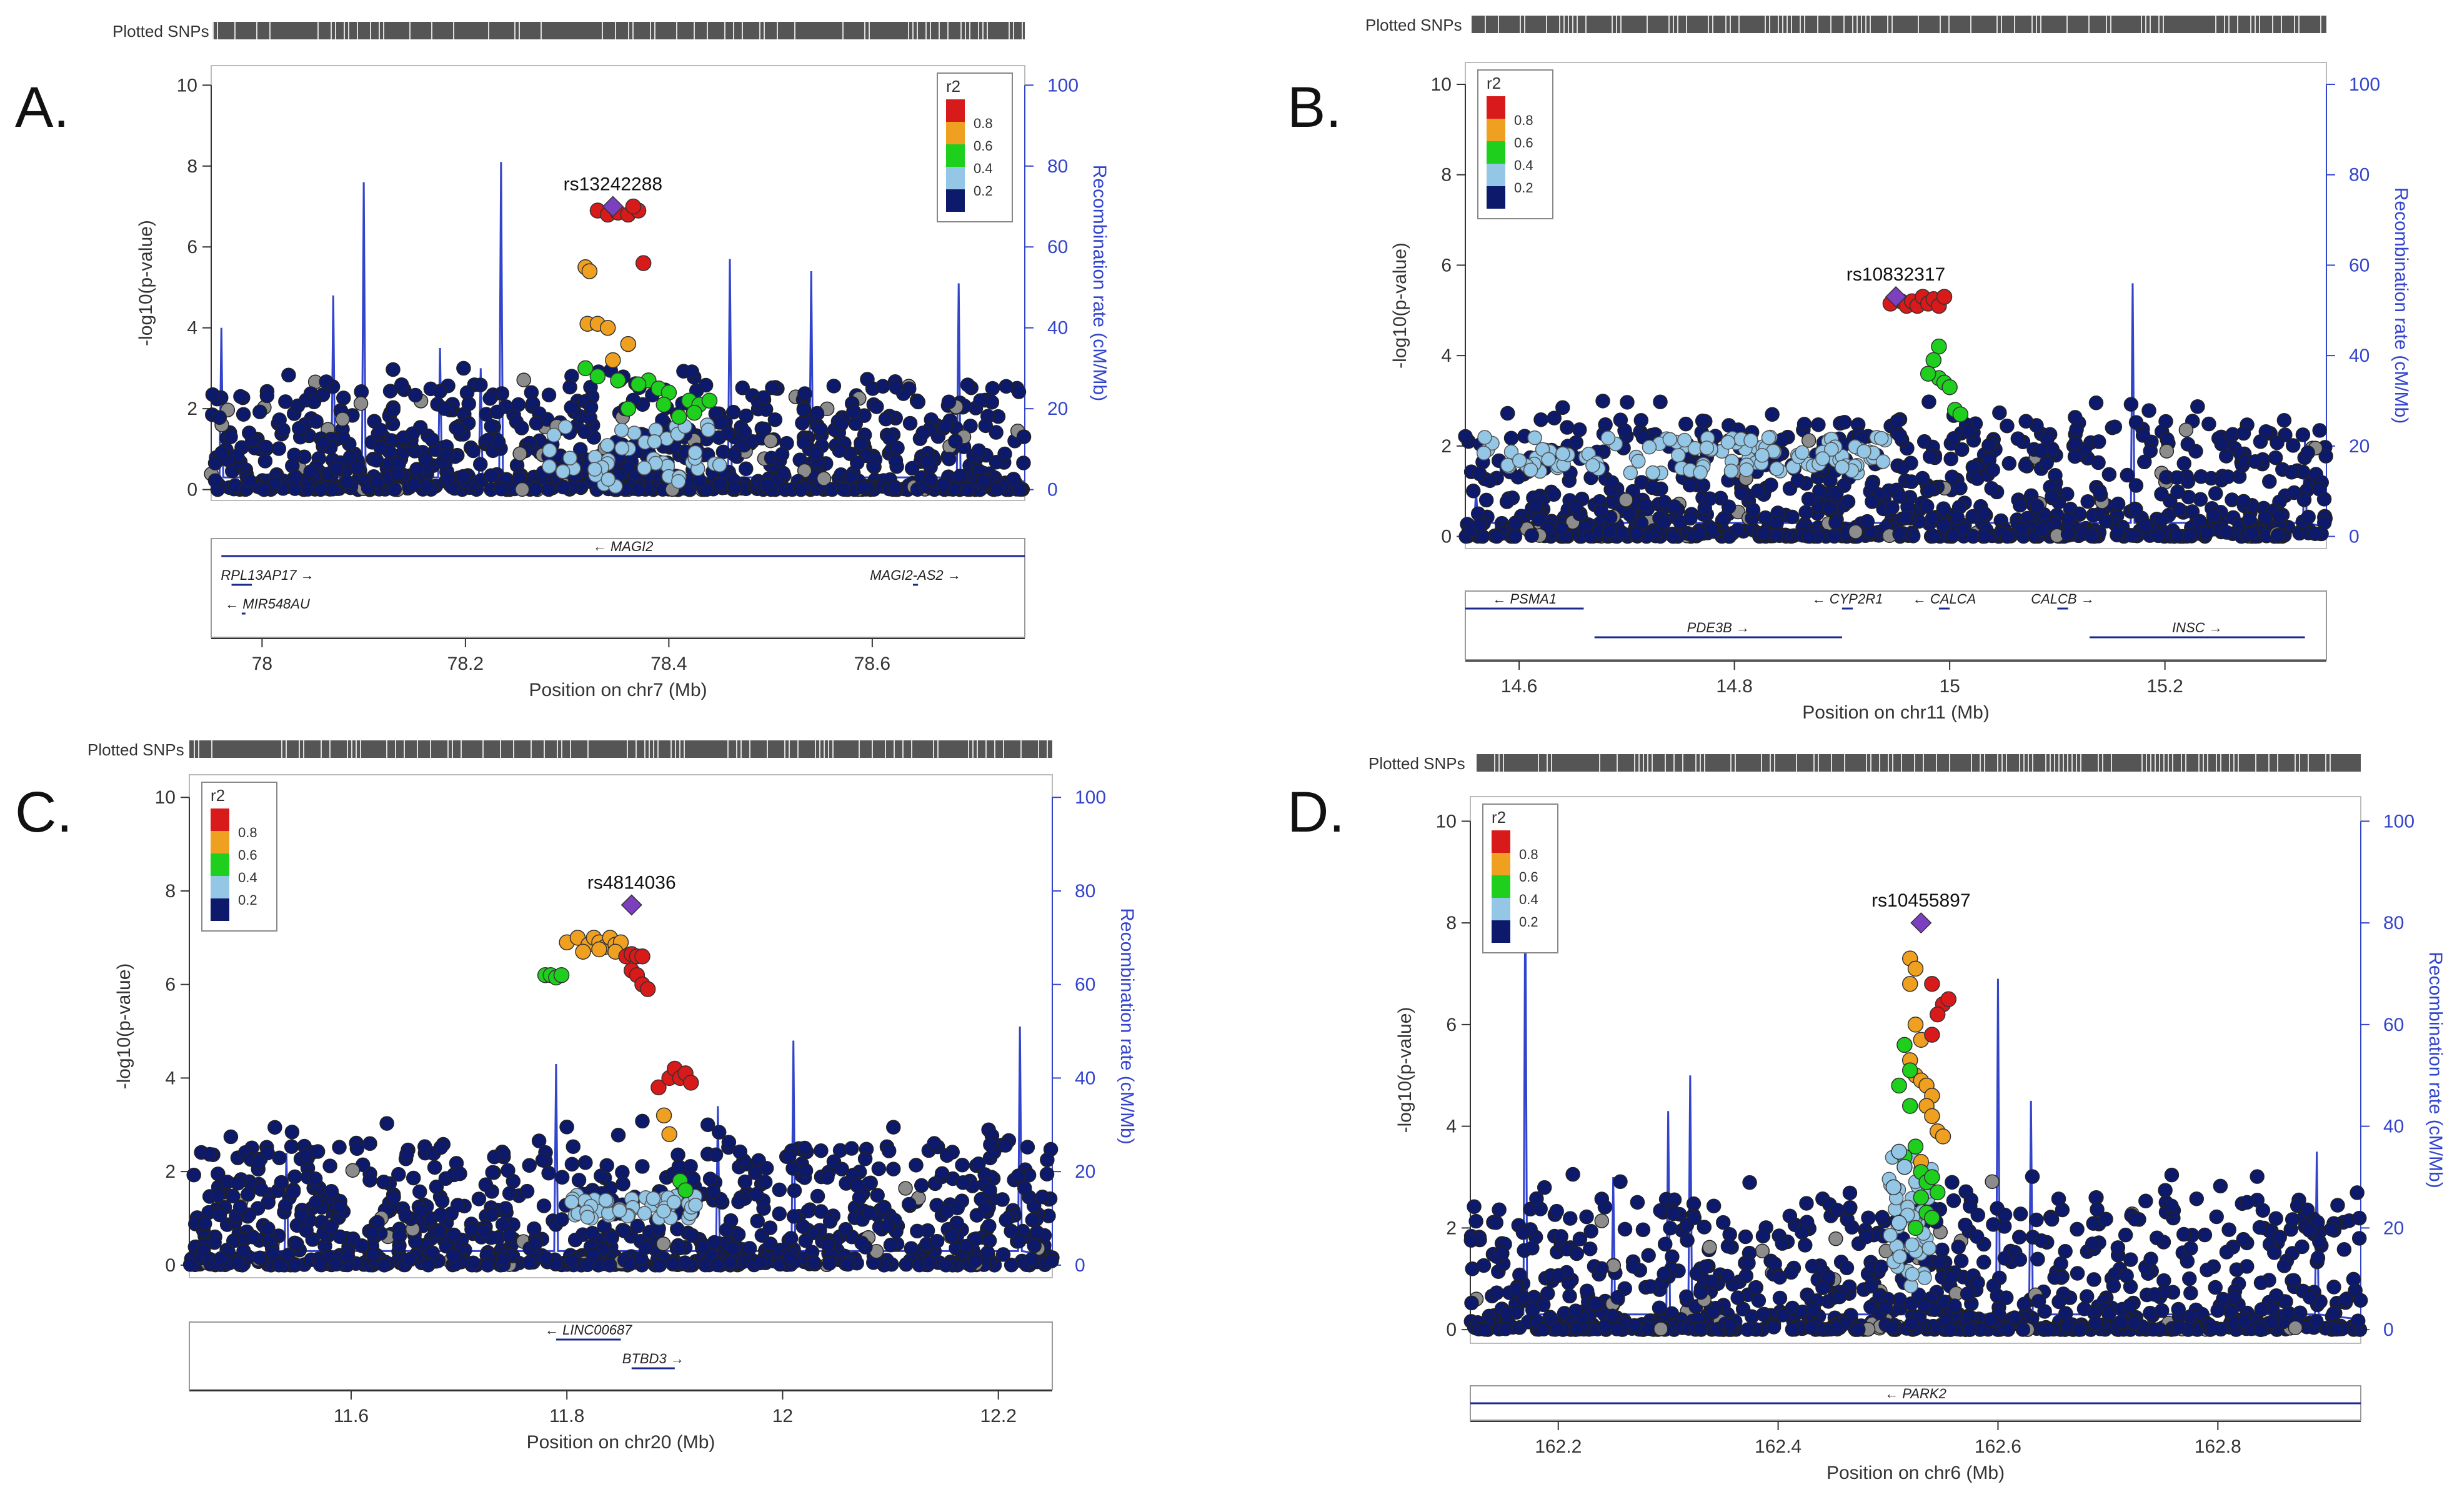 This screenshot has height=1512, width=2457. Describe the element at coordinates (2354, 537) in the screenshot. I see `y2-tick-label: 0` at that location.